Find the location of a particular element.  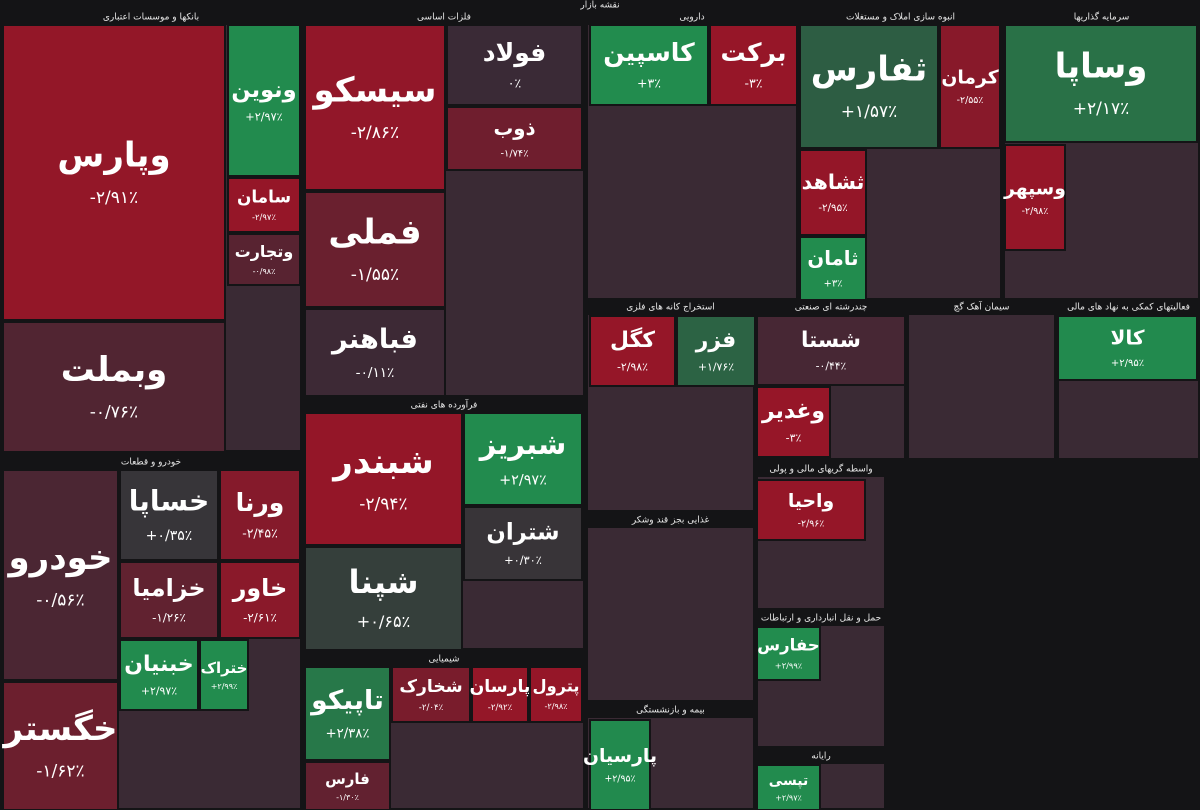

stock-ticker: خاور is located at coordinates (259, 588).